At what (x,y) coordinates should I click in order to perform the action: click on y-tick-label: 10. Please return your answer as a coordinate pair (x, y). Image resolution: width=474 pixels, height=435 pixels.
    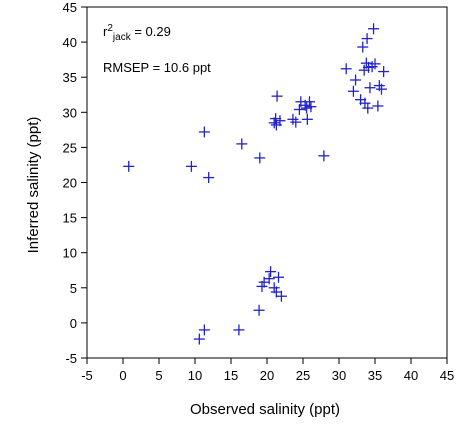
    Looking at the image, I should click on (70, 253).